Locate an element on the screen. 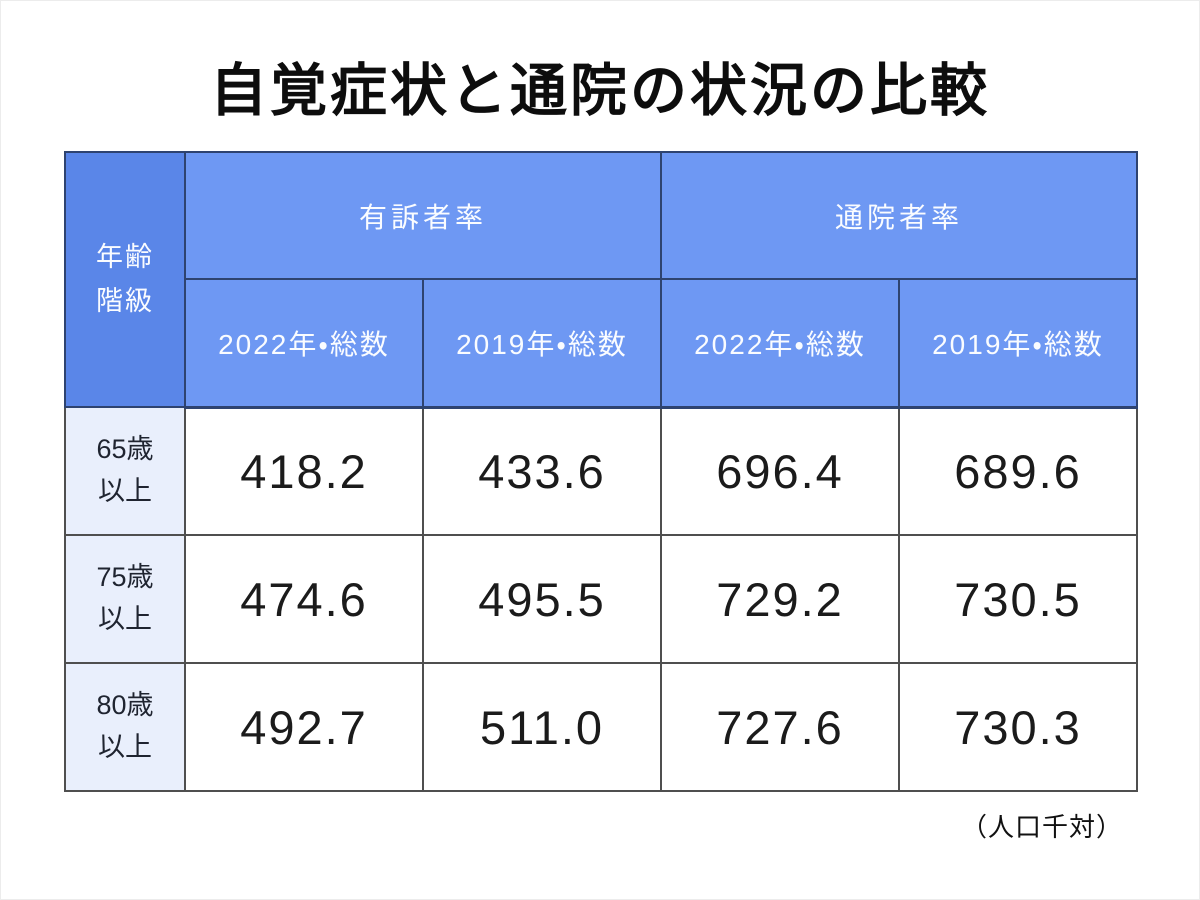  sub-header-2019-outpatient: 2019年・総数 is located at coordinates (1018, 343).